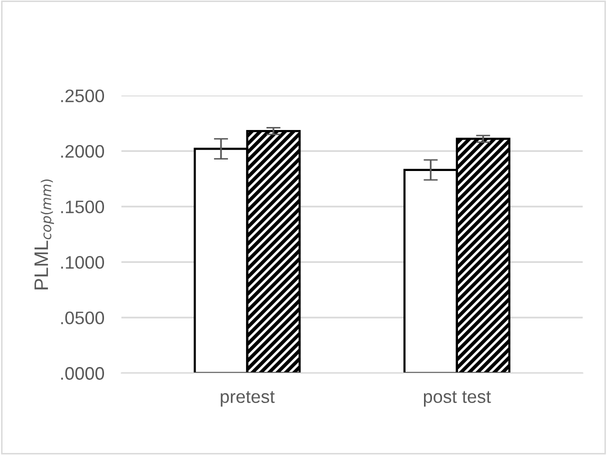 The height and width of the screenshot is (455, 607). Describe the element at coordinates (82, 207) in the screenshot. I see `y-tick-label: .1500` at that location.